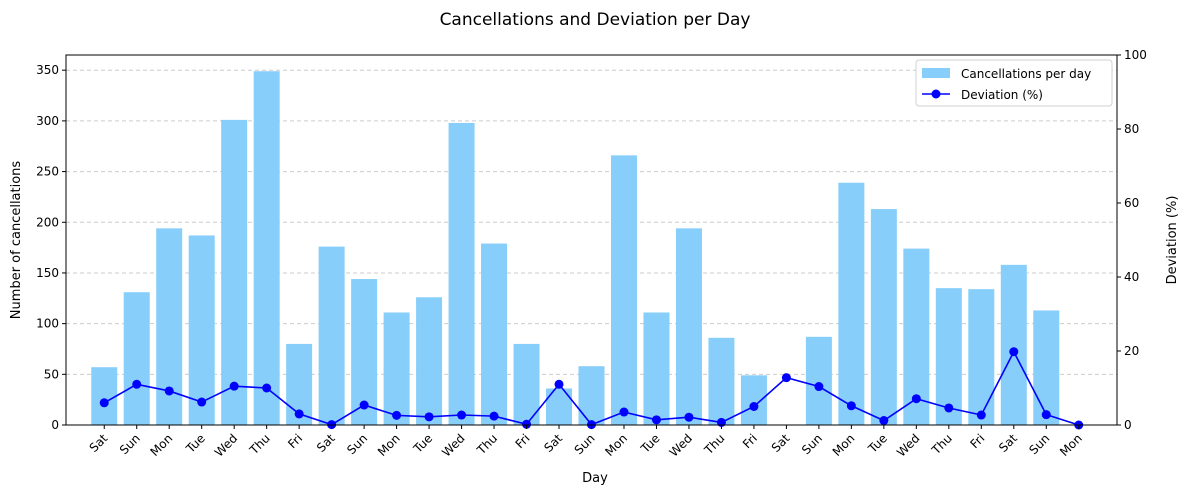  I want to click on legend-box, so click(1014, 83).